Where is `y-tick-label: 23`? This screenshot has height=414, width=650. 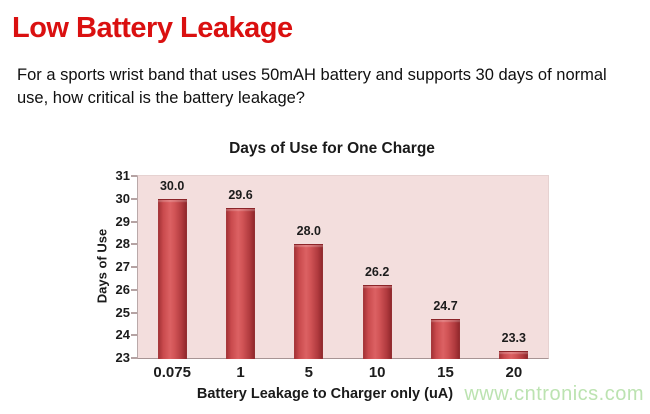 y-tick-label: 23 is located at coordinates (122, 357).